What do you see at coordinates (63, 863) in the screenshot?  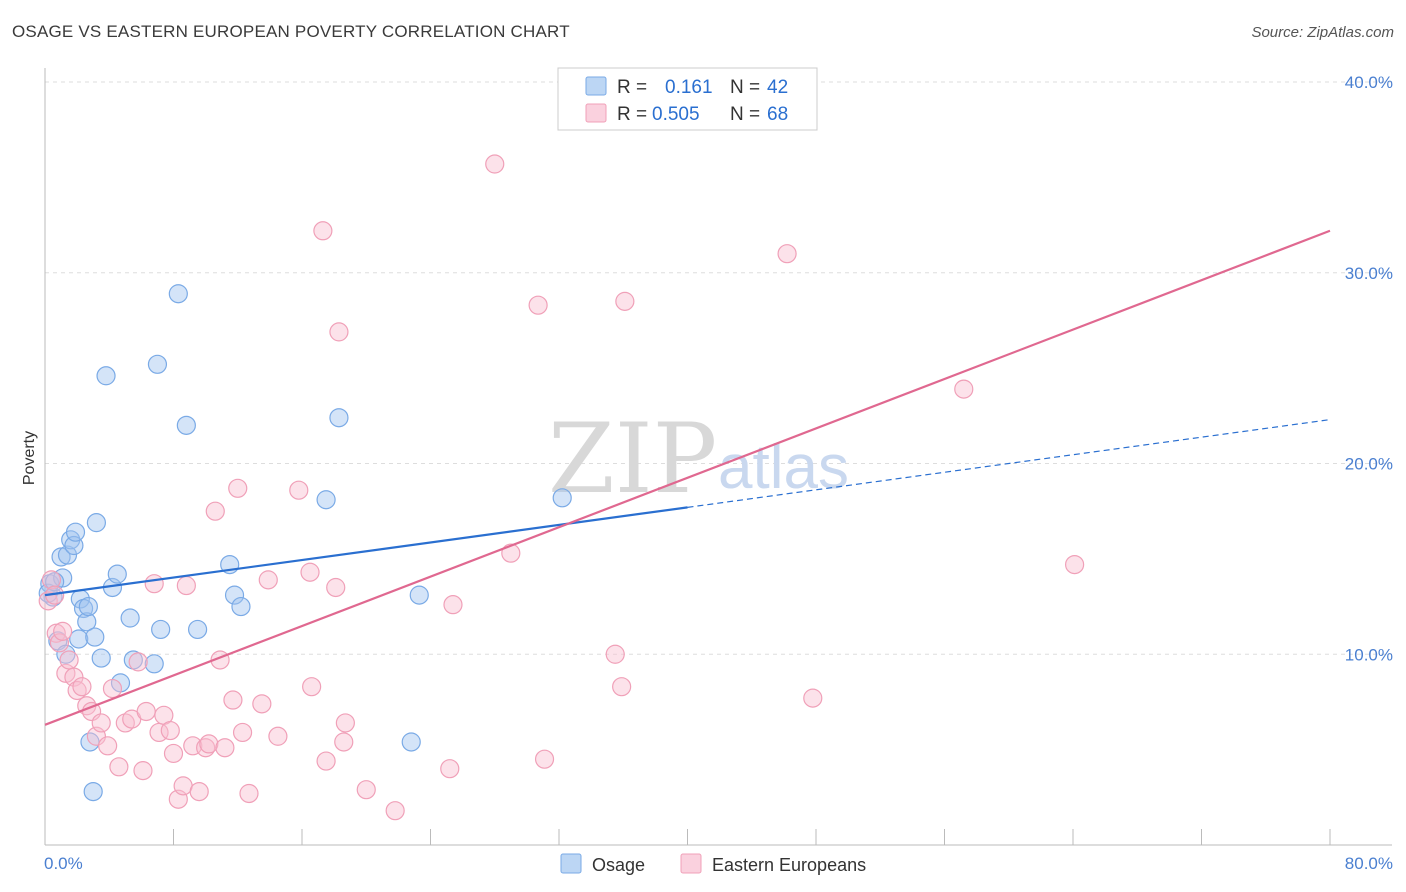 I see `x-tick-label-0: 0.0%` at bounding box center [63, 863].